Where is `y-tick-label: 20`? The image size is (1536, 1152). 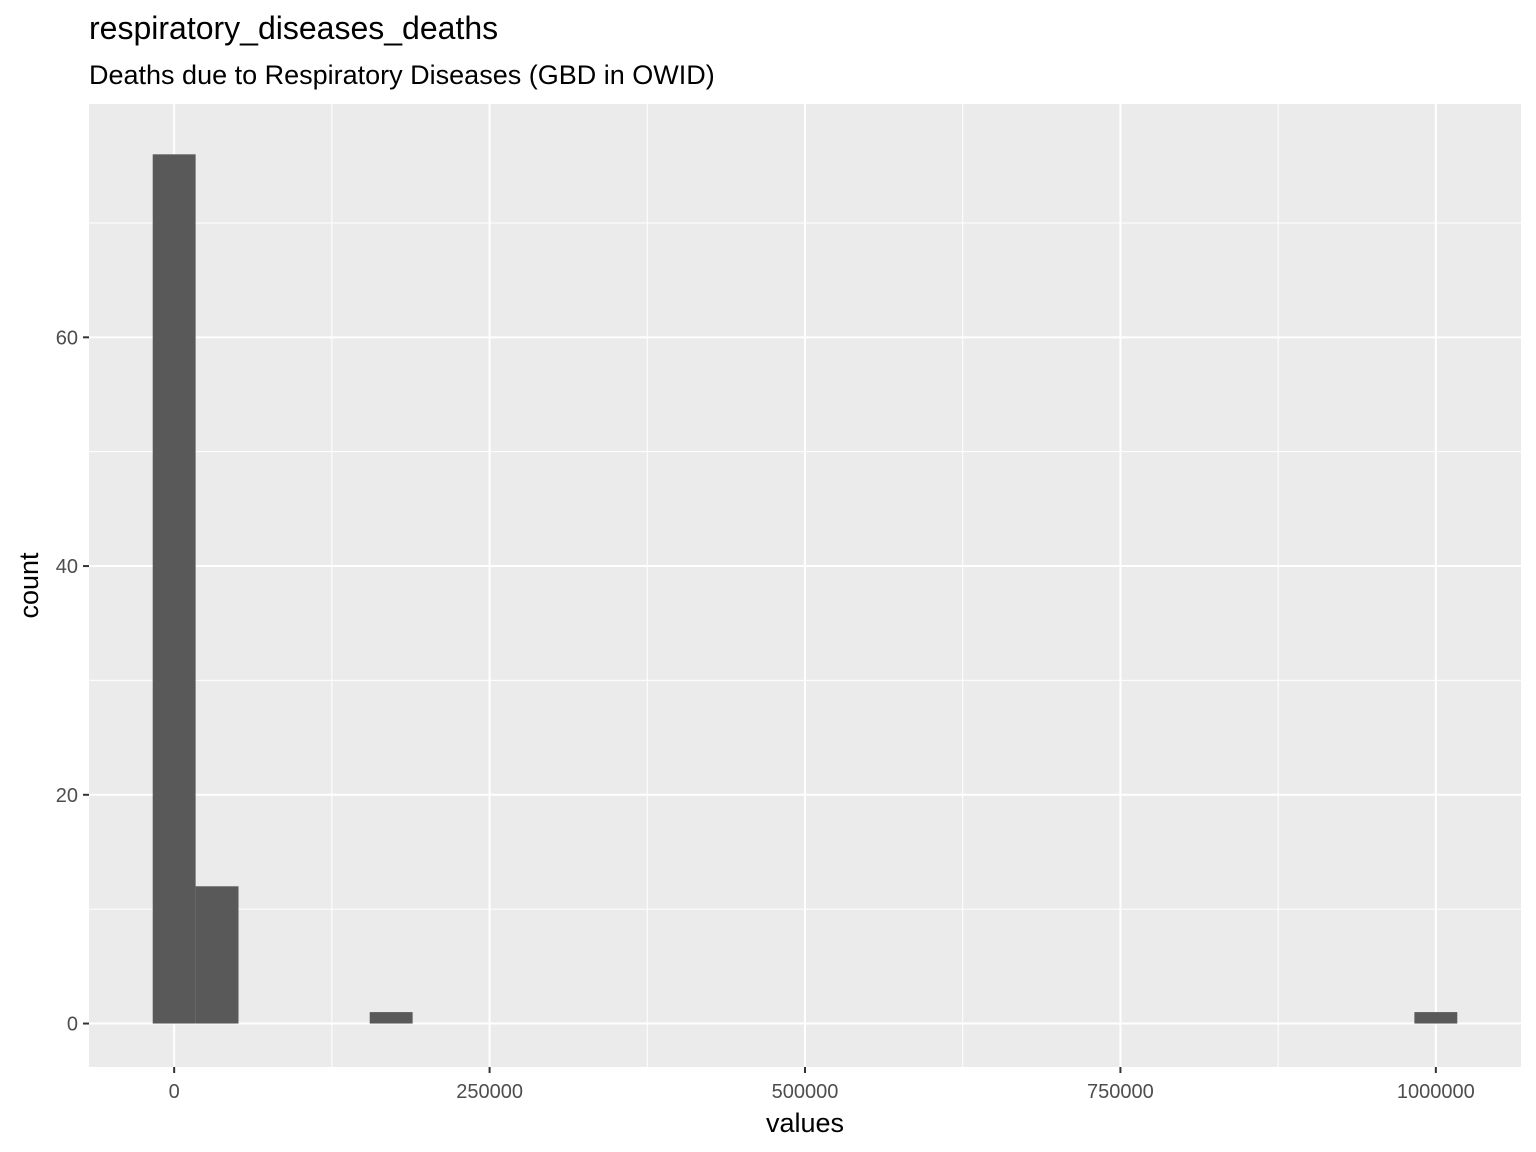 y-tick-label: 20 is located at coordinates (67, 796).